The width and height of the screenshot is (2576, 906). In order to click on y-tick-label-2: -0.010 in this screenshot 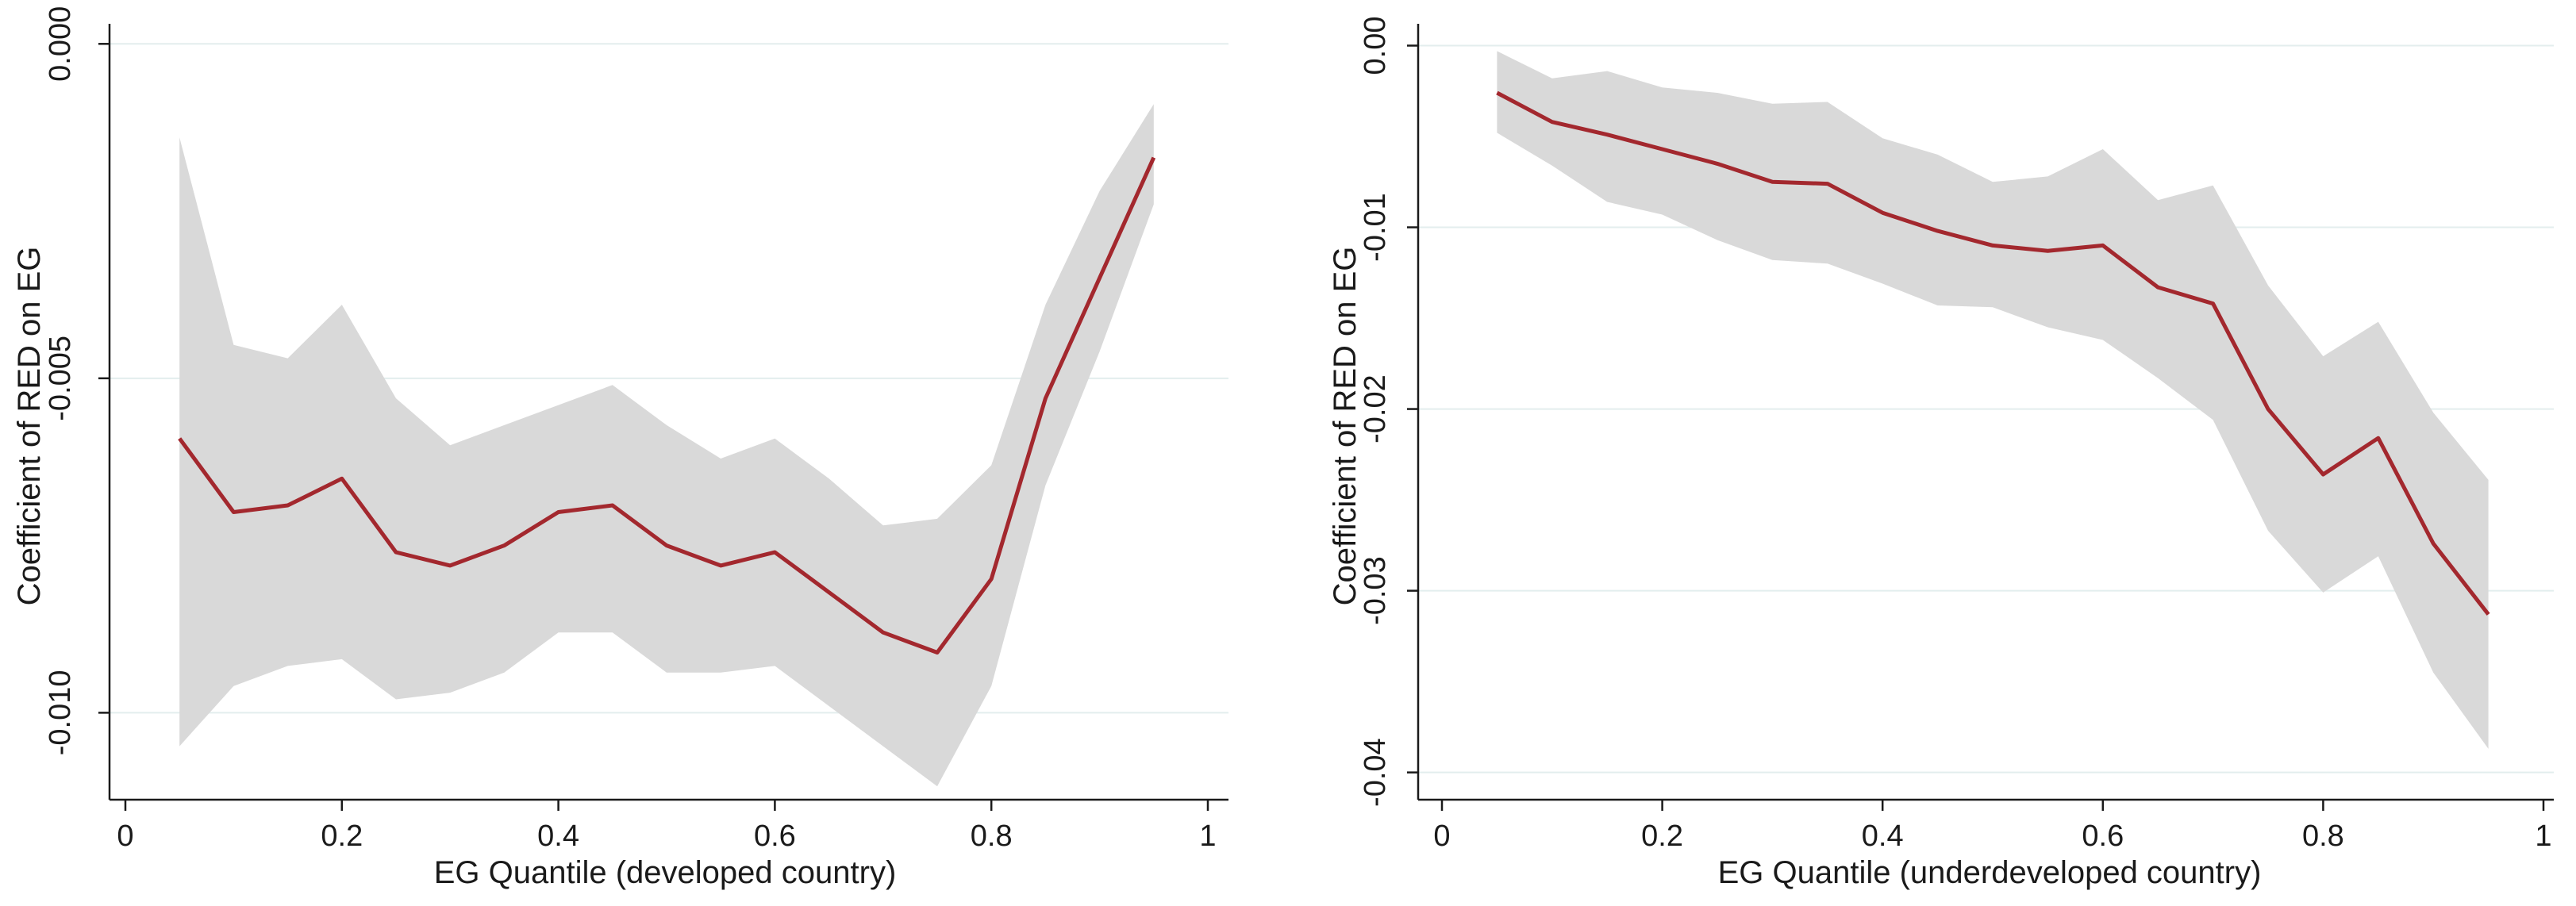, I will do `click(61, 713)`.